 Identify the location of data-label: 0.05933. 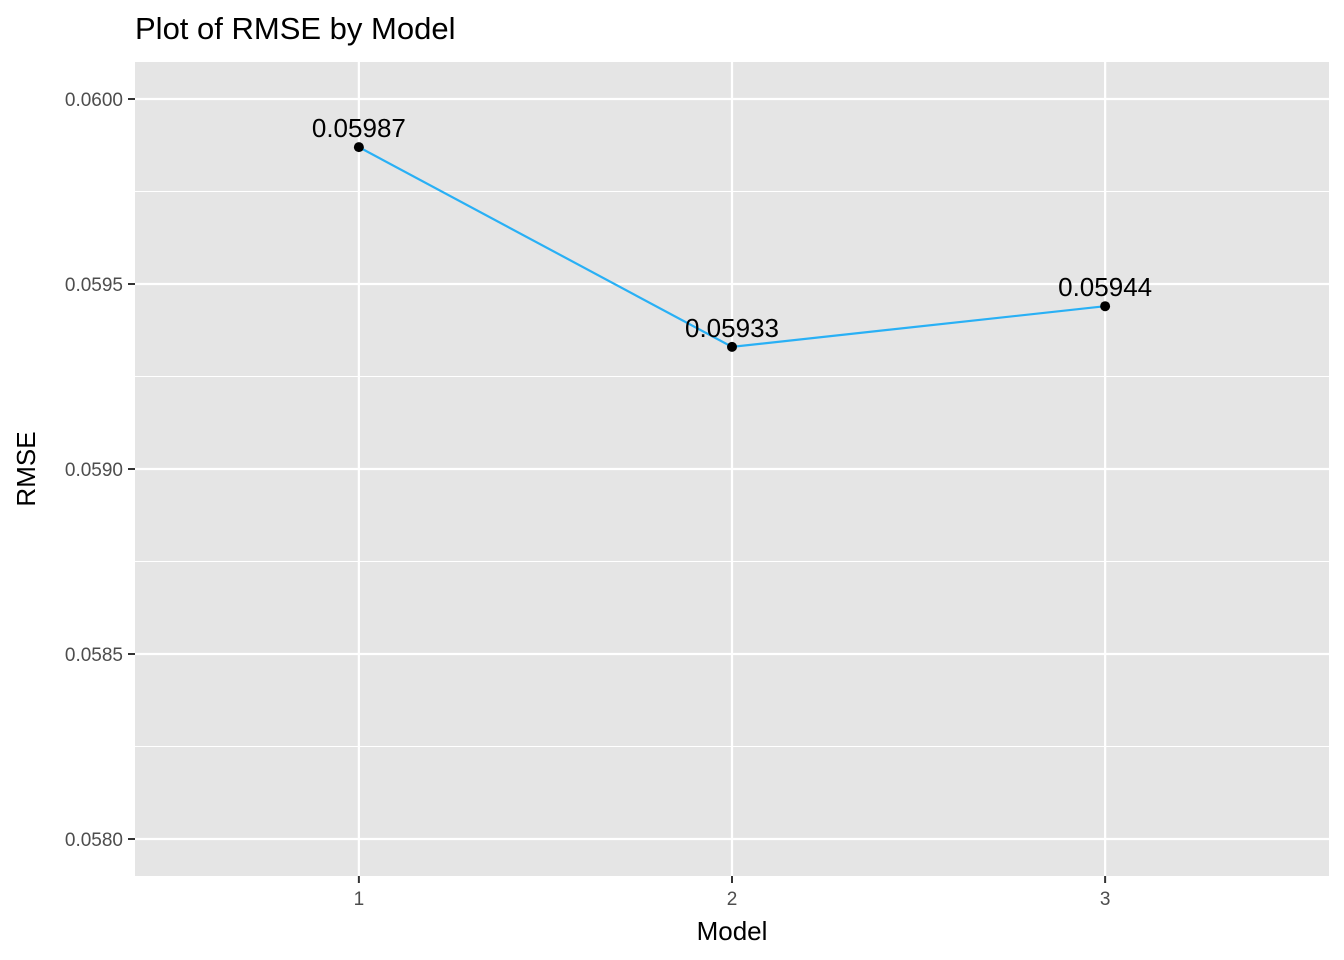
(732, 328).